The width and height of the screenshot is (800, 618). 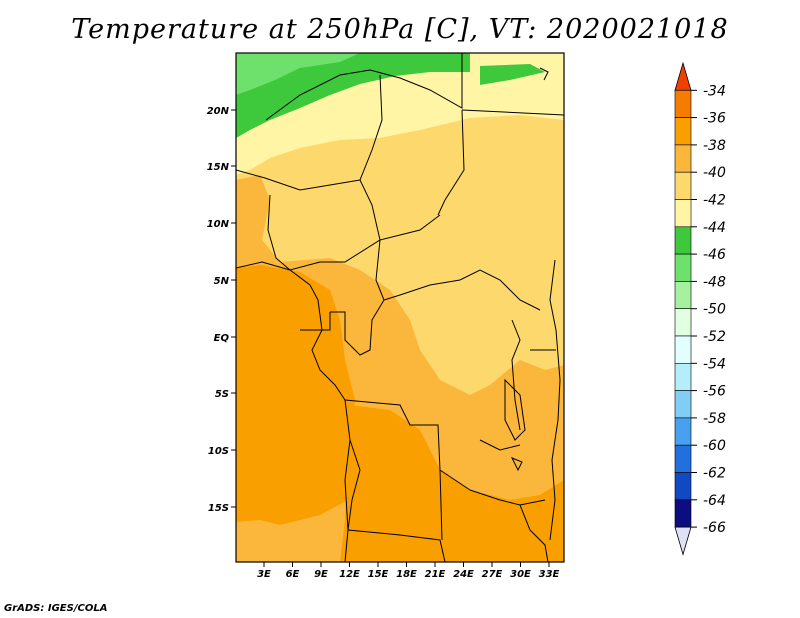 I want to click on lat-label: 10N, so click(x=218, y=224).